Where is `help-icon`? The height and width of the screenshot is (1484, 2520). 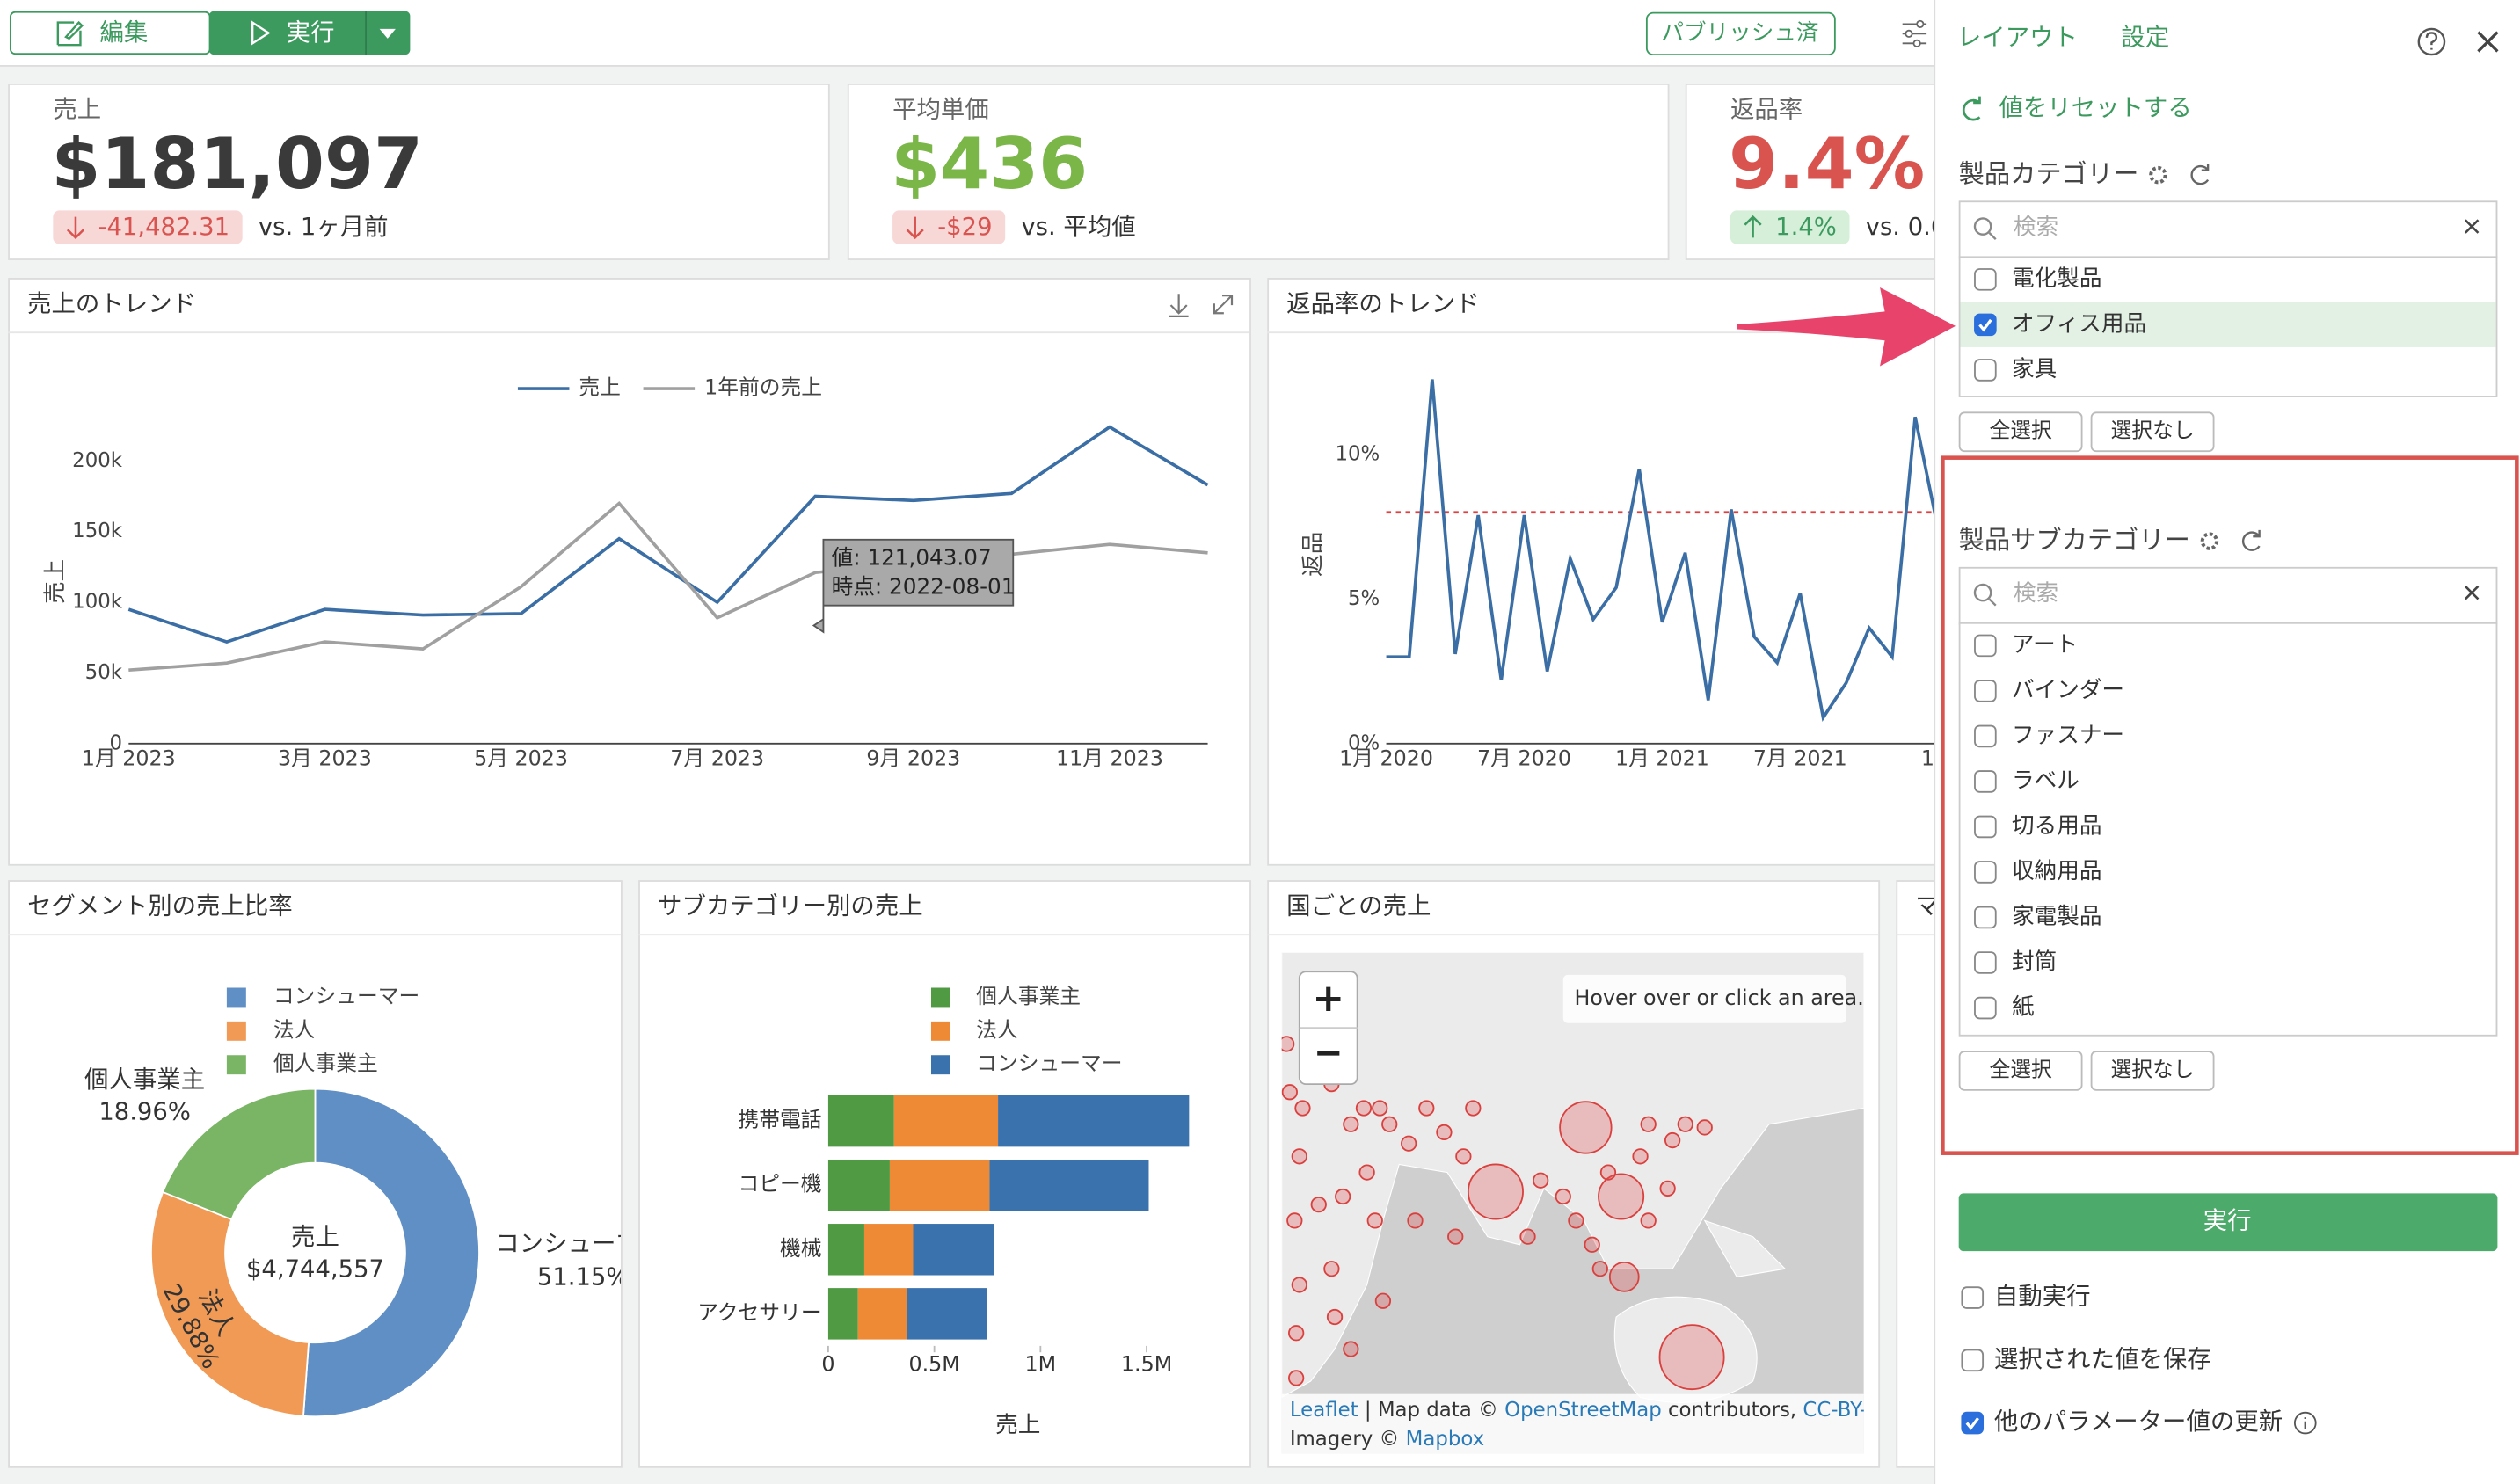
help-icon is located at coordinates (2431, 42).